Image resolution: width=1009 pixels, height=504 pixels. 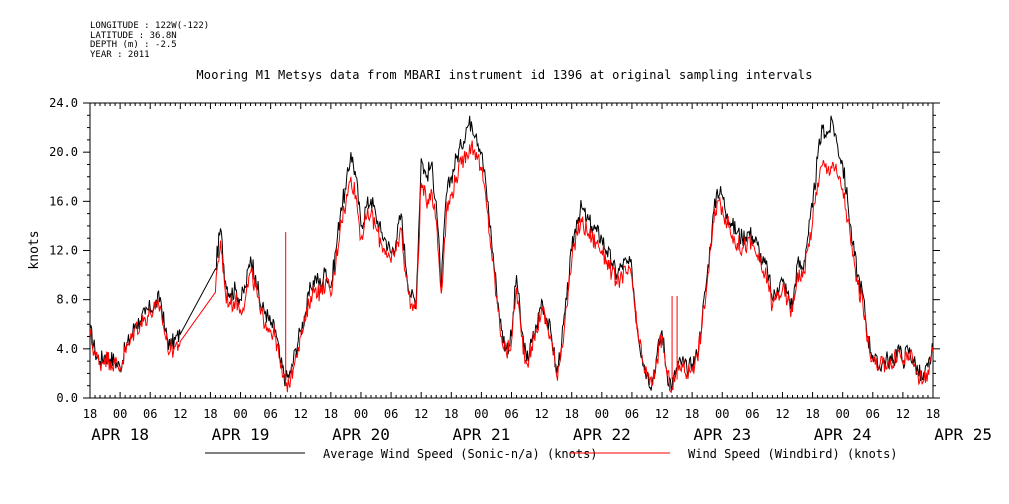 I want to click on year-label: YEAR : 2011, so click(x=120, y=54).